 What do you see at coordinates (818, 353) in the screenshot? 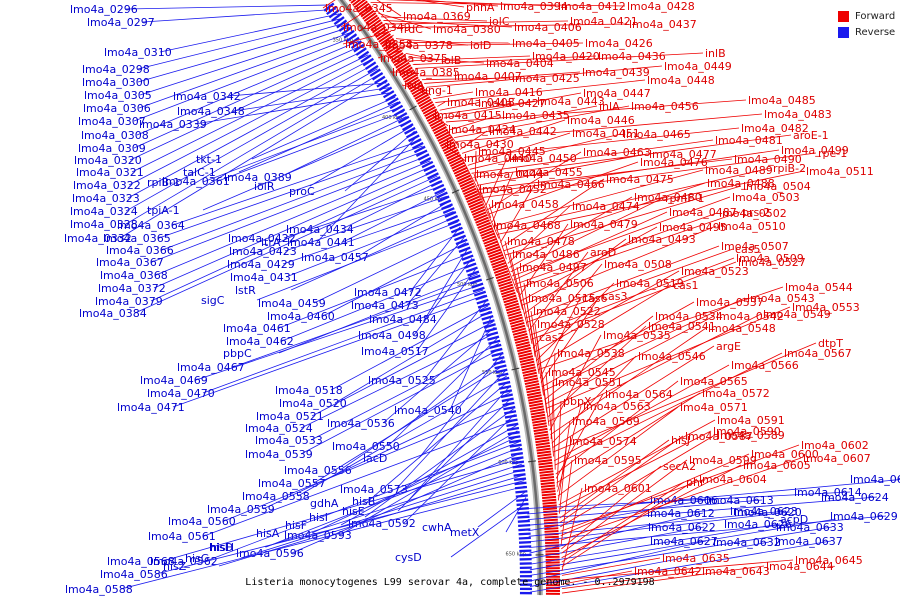
I see `forward-gene-label: lmo4a_0567` at bounding box center [818, 353].